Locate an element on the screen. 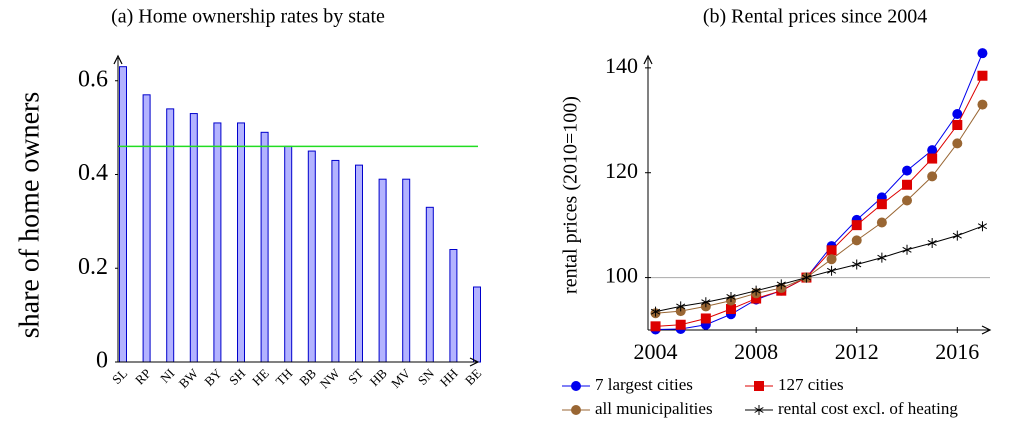  y-tick-label: 0.6 is located at coordinates (93, 79).